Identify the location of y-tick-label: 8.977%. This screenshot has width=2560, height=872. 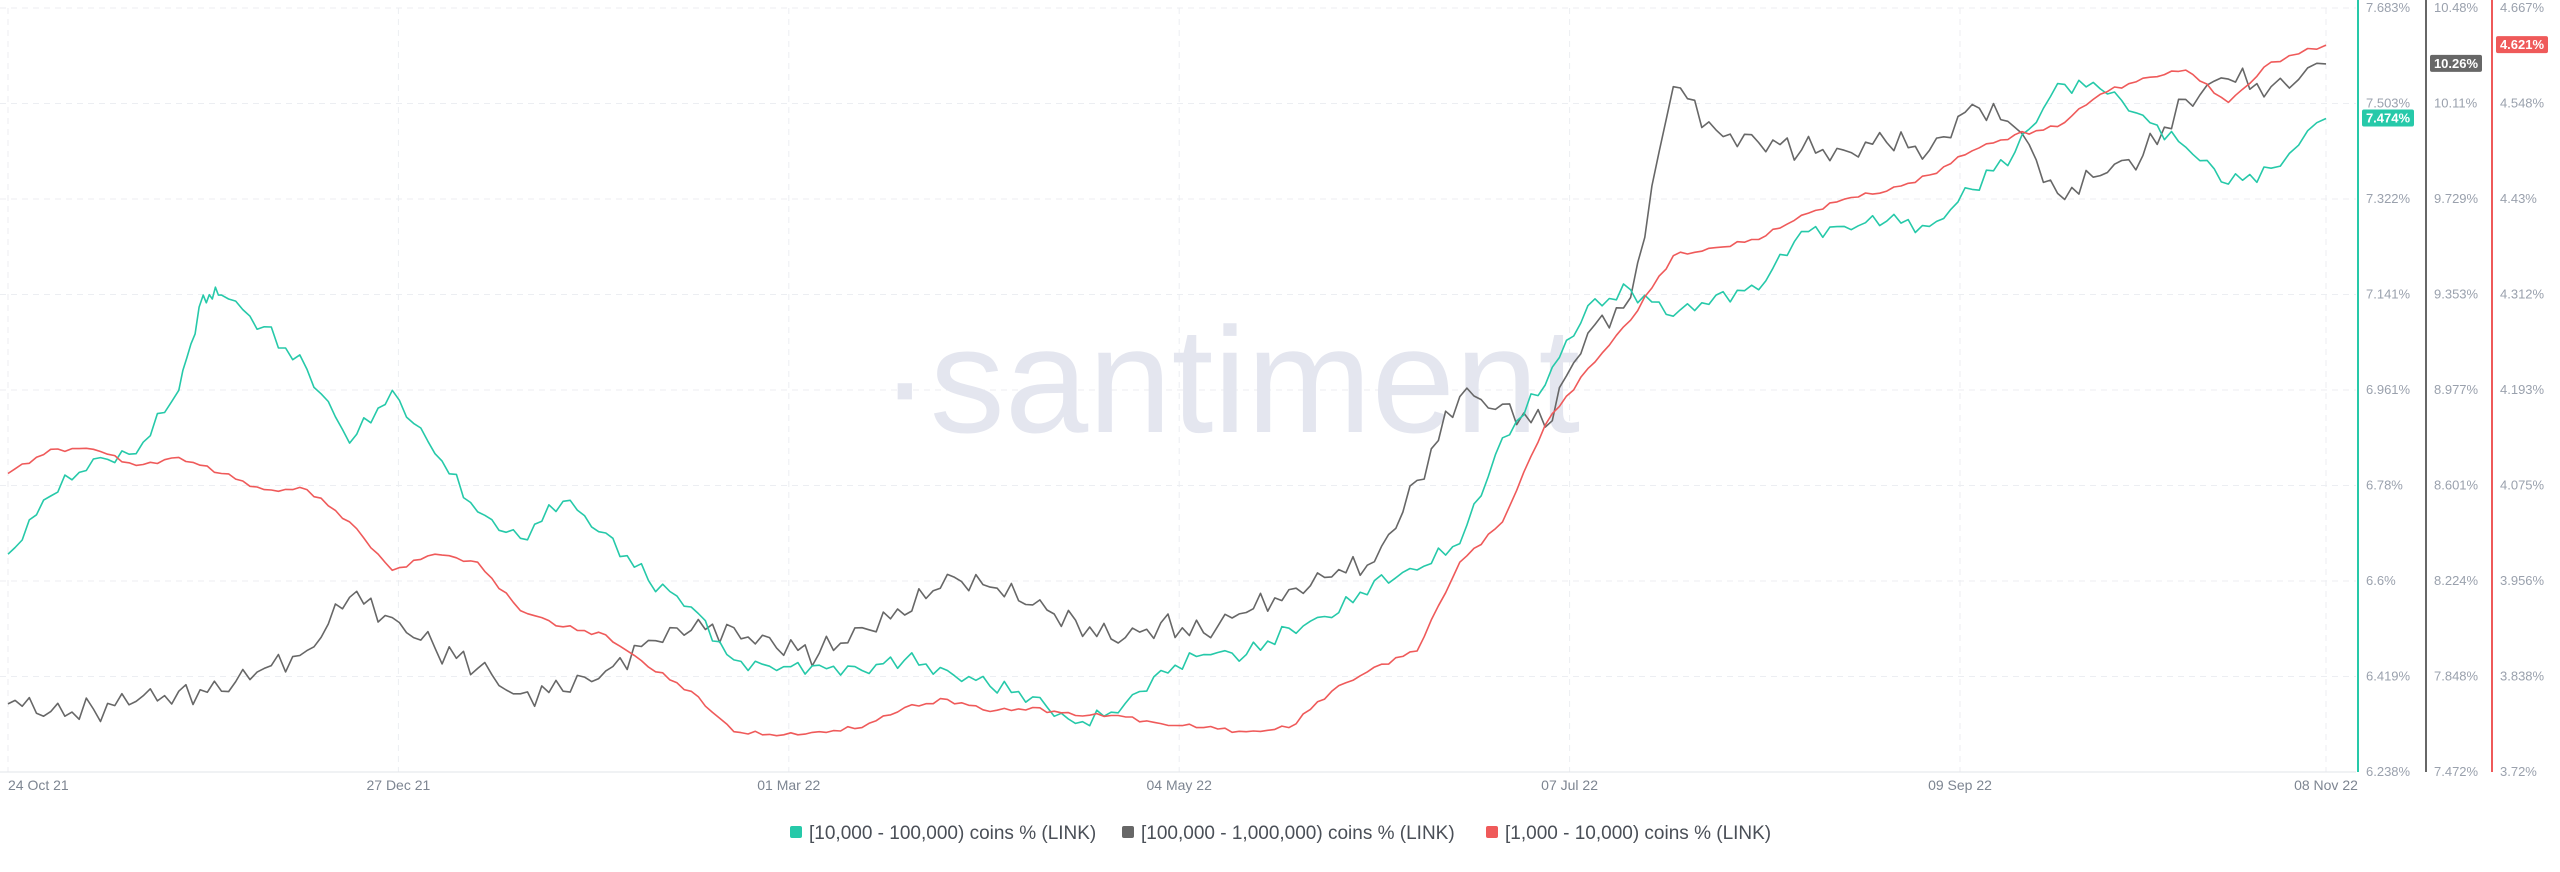
(2456, 389).